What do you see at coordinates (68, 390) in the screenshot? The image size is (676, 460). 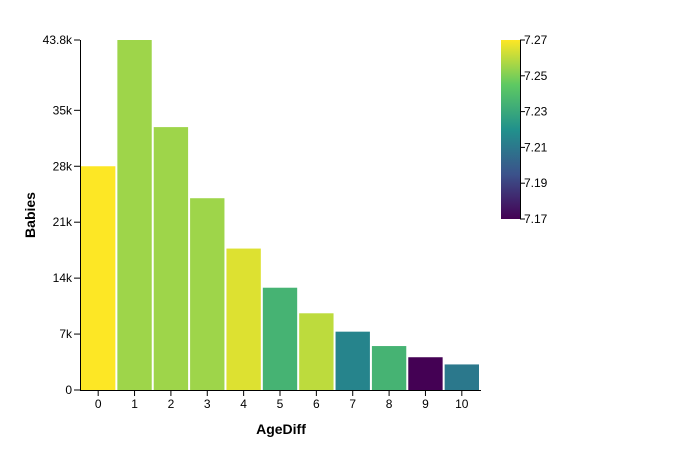 I see `y-tick-label-0: 0` at bounding box center [68, 390].